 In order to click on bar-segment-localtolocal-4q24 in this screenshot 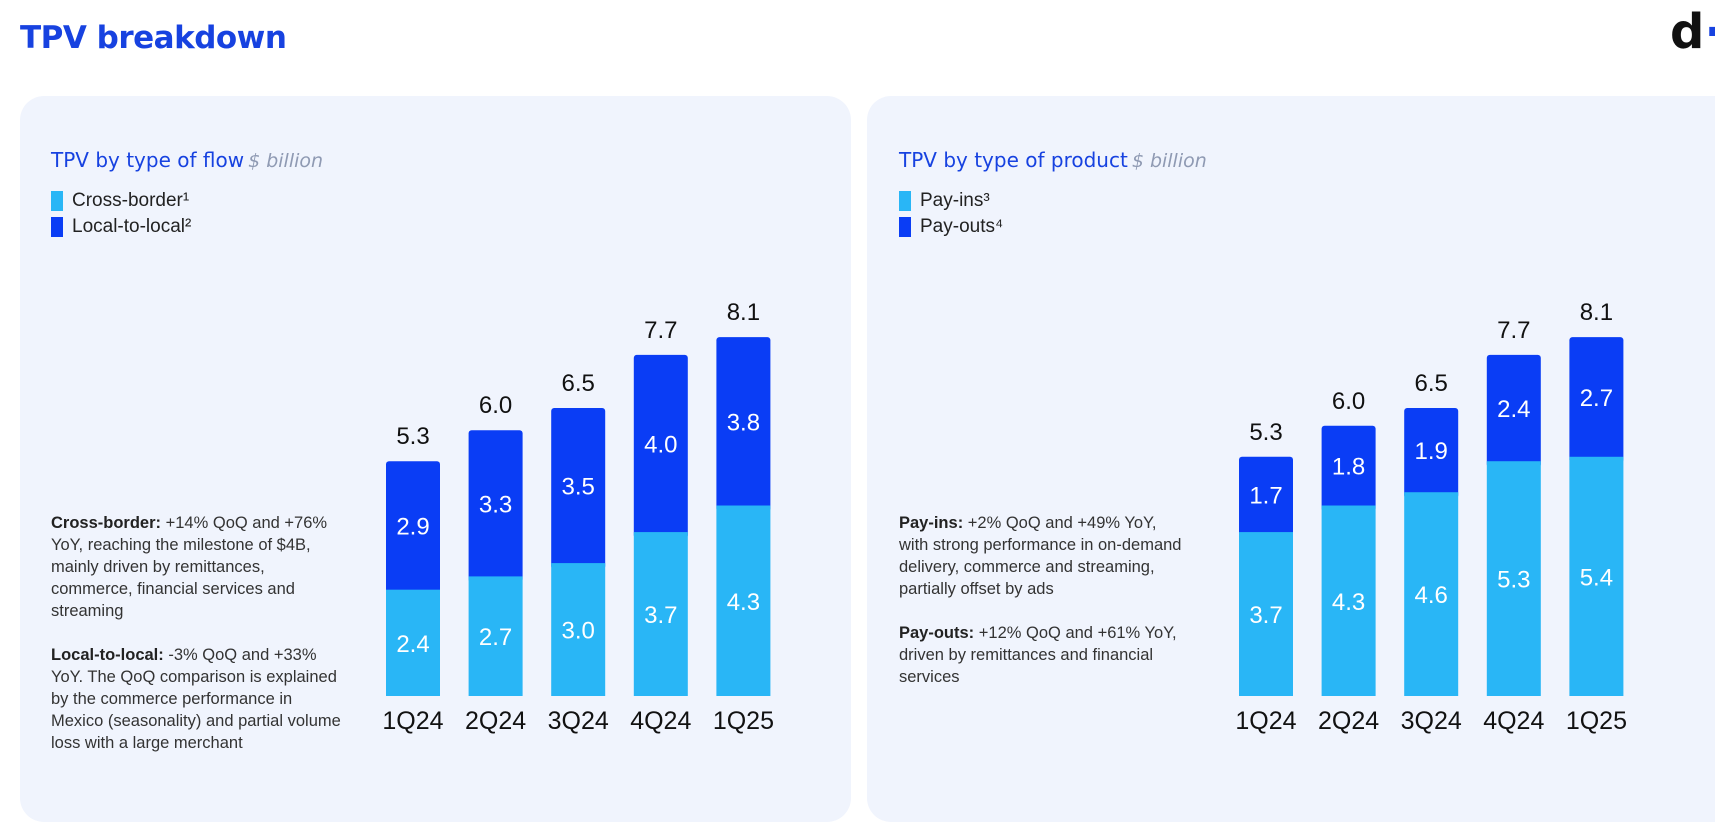, I will do `click(660, 446)`.